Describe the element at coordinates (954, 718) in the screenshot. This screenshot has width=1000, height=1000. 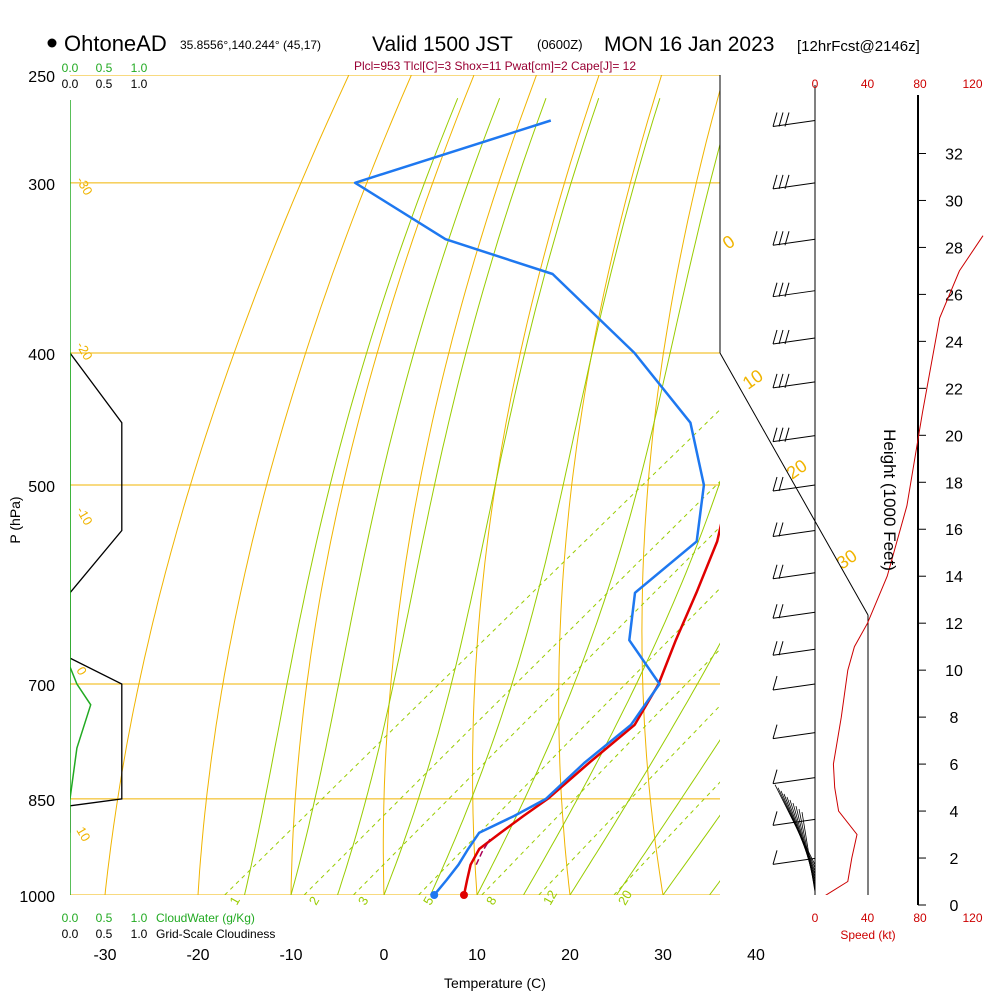
I see `height-tick-label: 8` at that location.